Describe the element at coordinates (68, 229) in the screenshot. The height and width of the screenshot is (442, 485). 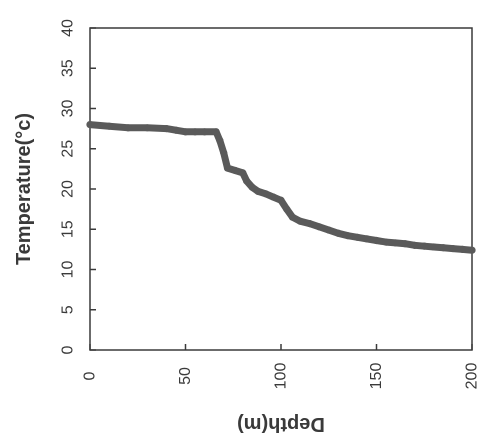
I see `y-tick-label: 15` at that location.